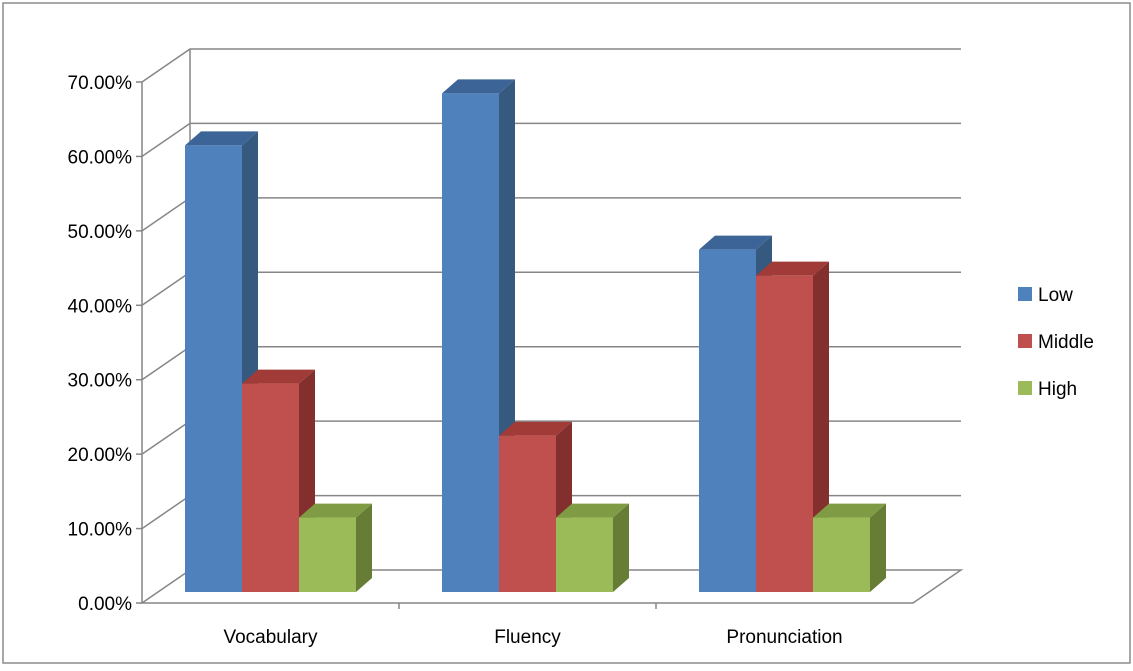 This screenshot has height=671, width=1133. Describe the element at coordinates (1055, 295) in the screenshot. I see `legend-label-low: Low` at that location.